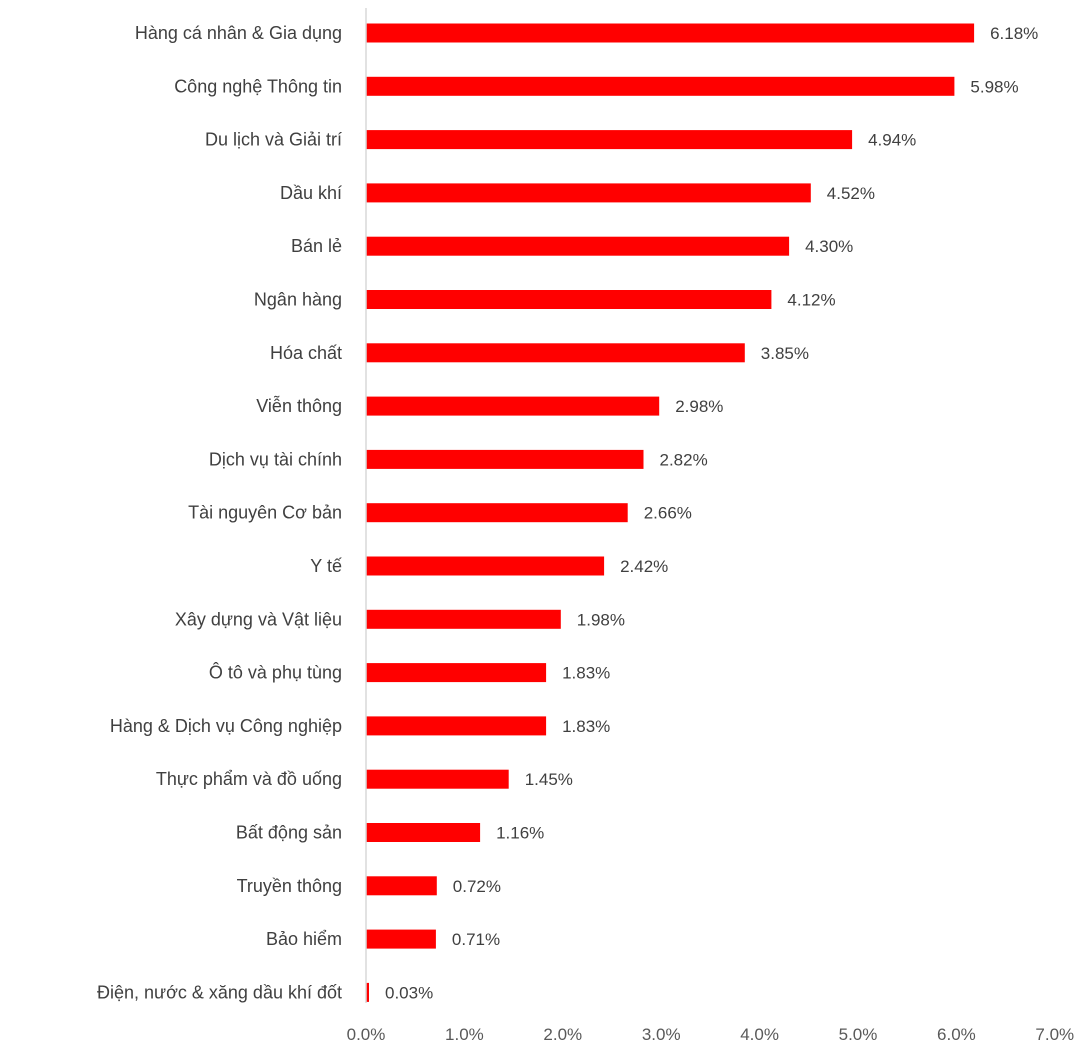 Image resolution: width=1081 pixels, height=1058 pixels. What do you see at coordinates (520, 833) in the screenshot?
I see `data-label: 1.16%` at bounding box center [520, 833].